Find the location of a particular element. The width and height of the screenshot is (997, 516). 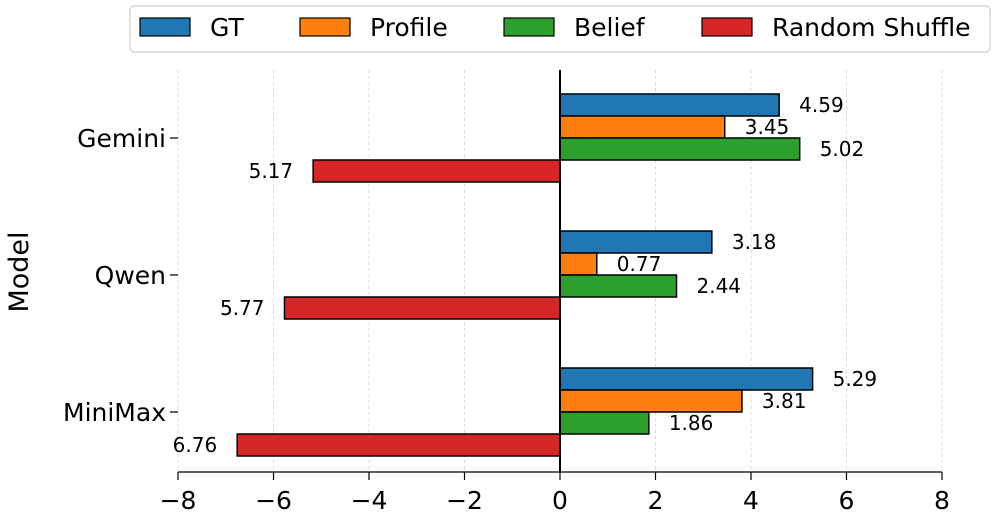

x-tick-label: −2 is located at coordinates (464, 500).